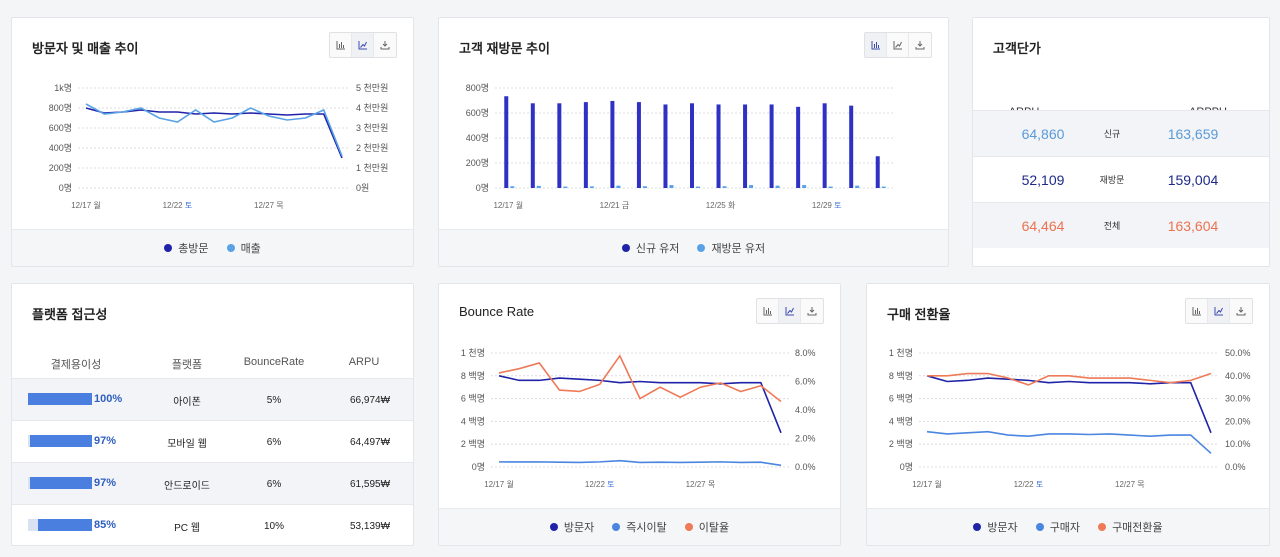 The image size is (1280, 557). What do you see at coordinates (364, 362) in the screenshot?
I see `col-header-arpu: ARPU` at bounding box center [364, 362].